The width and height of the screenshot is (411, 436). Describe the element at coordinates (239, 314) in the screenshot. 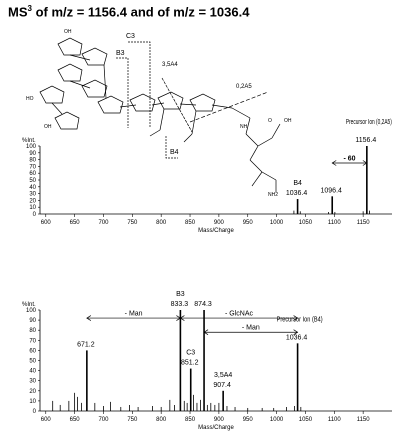

I see `annotation-label: - GlcNAc` at that location.